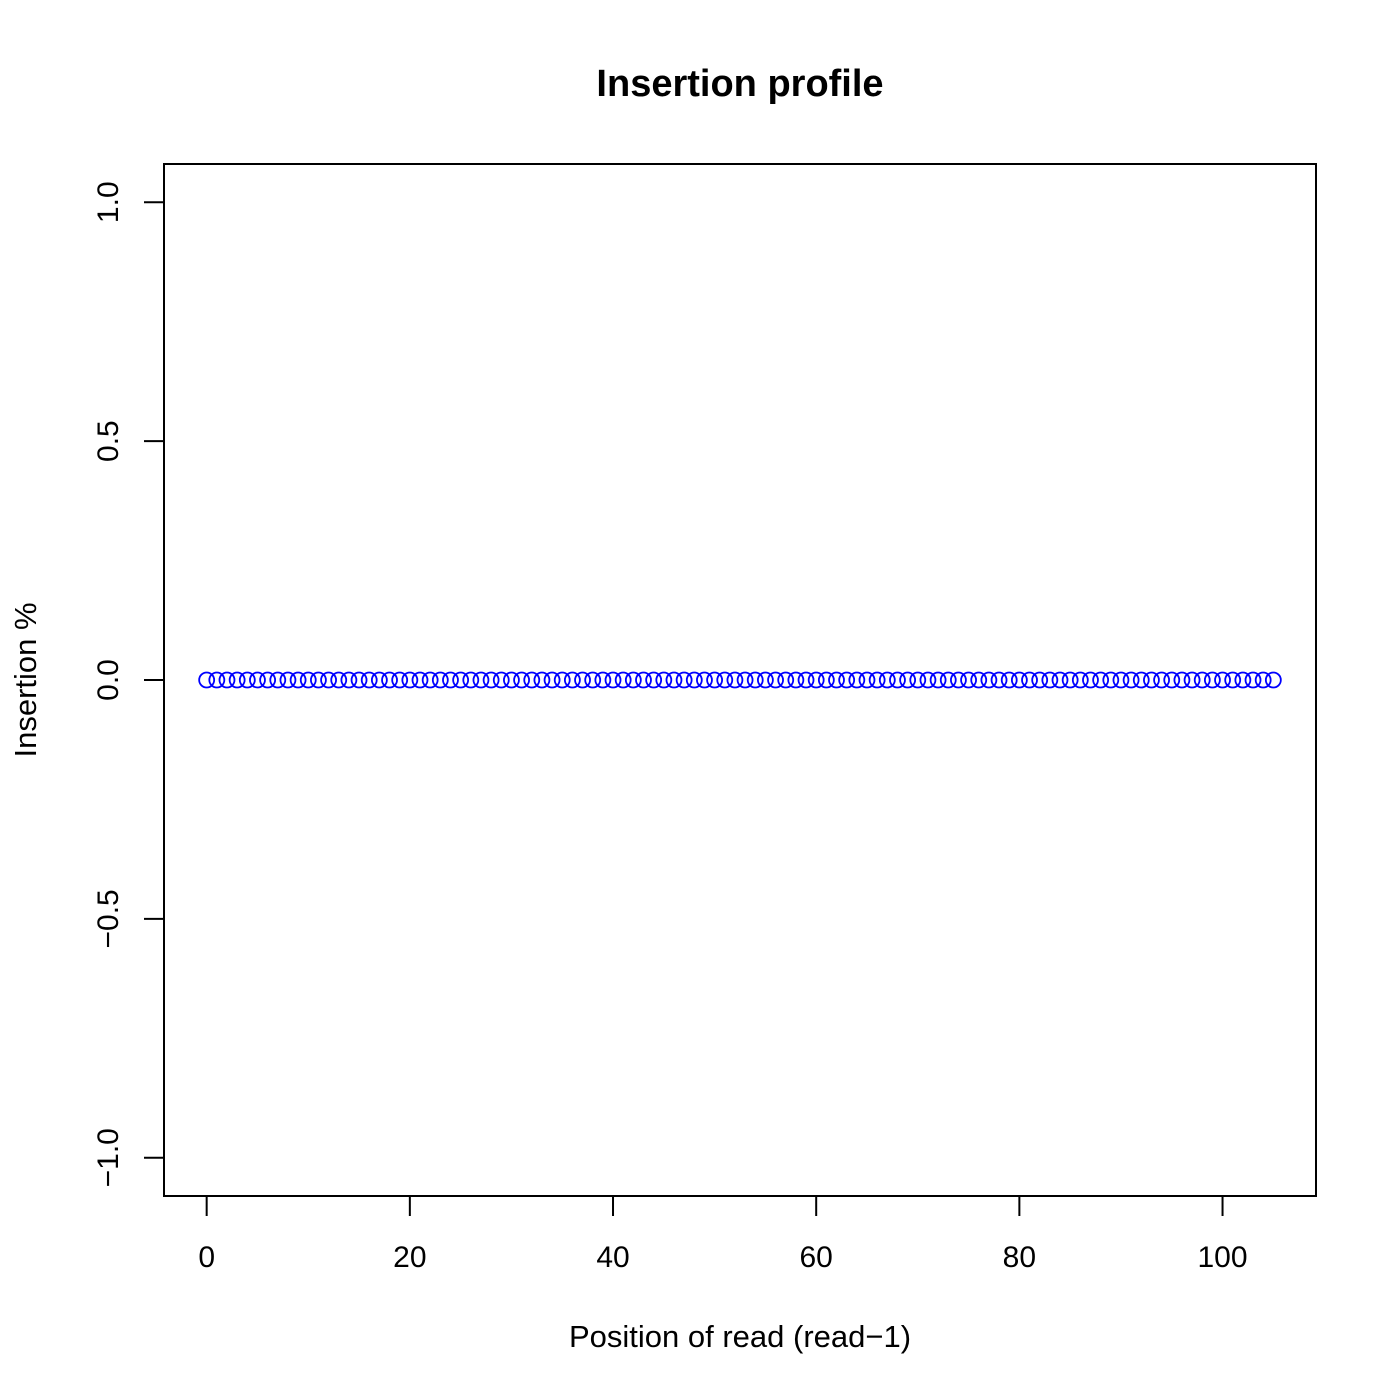  Describe the element at coordinates (1019, 1257) in the screenshot. I see `x-tick-label: 80` at that location.